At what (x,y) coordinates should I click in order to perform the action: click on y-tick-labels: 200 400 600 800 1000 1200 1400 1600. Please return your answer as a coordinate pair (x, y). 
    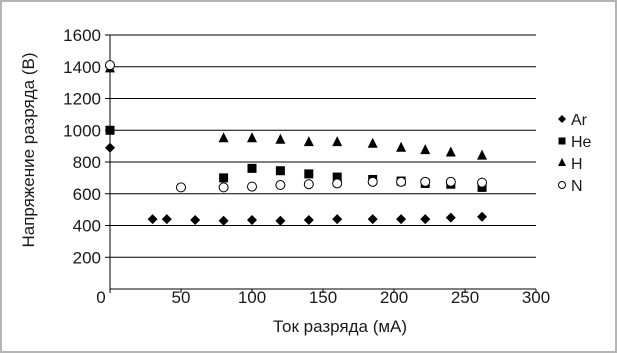
    Looking at the image, I should click on (82, 146).